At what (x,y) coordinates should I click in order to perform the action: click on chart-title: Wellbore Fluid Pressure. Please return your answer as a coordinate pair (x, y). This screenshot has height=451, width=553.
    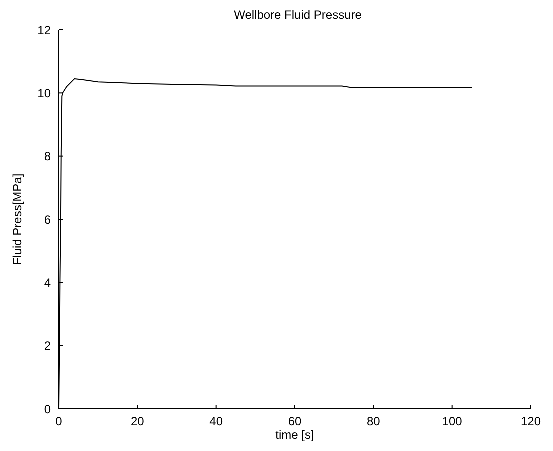
    Looking at the image, I should click on (298, 15).